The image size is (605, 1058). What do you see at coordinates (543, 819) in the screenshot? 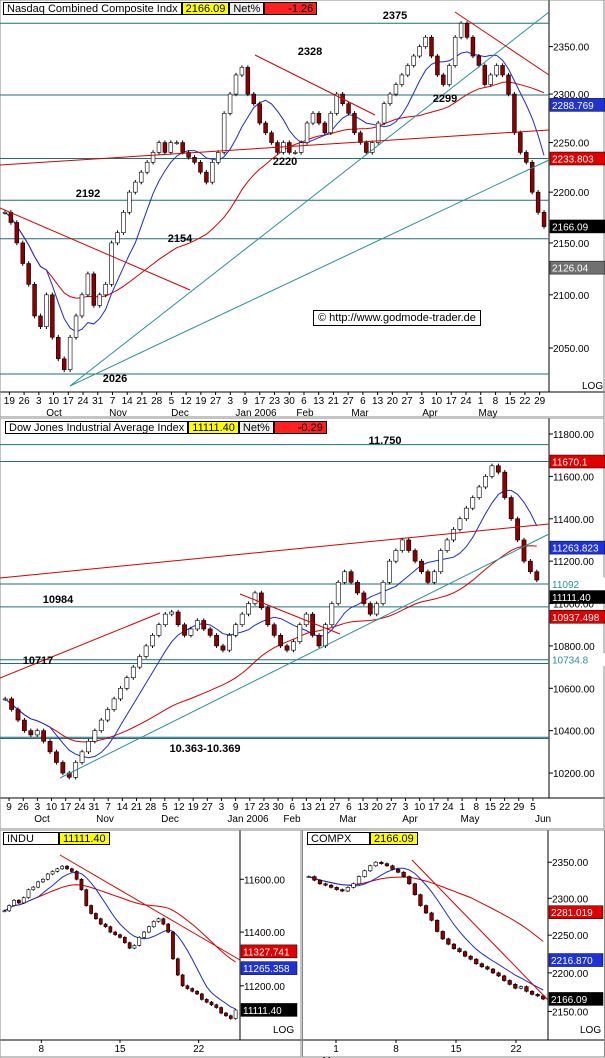
I see `x-month-label: Jun` at bounding box center [543, 819].